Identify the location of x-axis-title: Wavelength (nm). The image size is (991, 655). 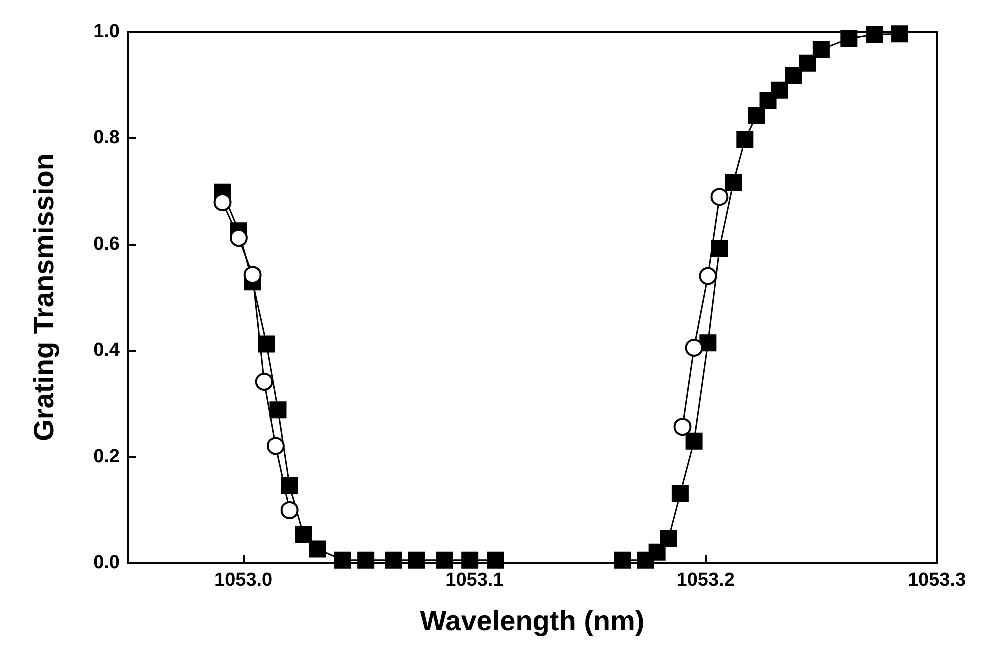
(532, 621).